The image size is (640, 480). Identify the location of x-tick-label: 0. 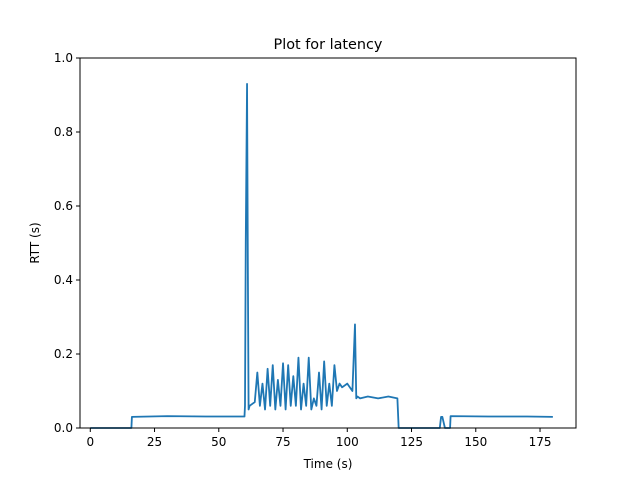
(90, 442).